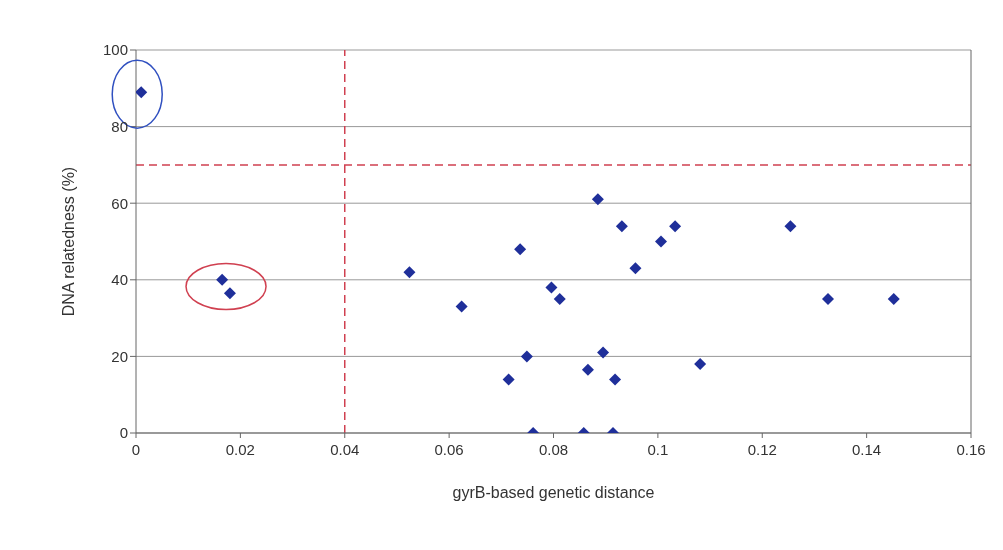 The width and height of the screenshot is (1003, 550). Describe the element at coordinates (119, 280) in the screenshot. I see `y-tick-label: 40` at that location.